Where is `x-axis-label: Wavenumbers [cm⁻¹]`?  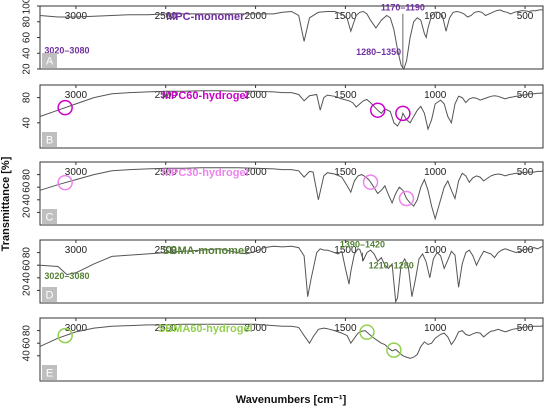
x-axis-label: Wavenumbers [cm⁻¹] is located at coordinates (291, 400).